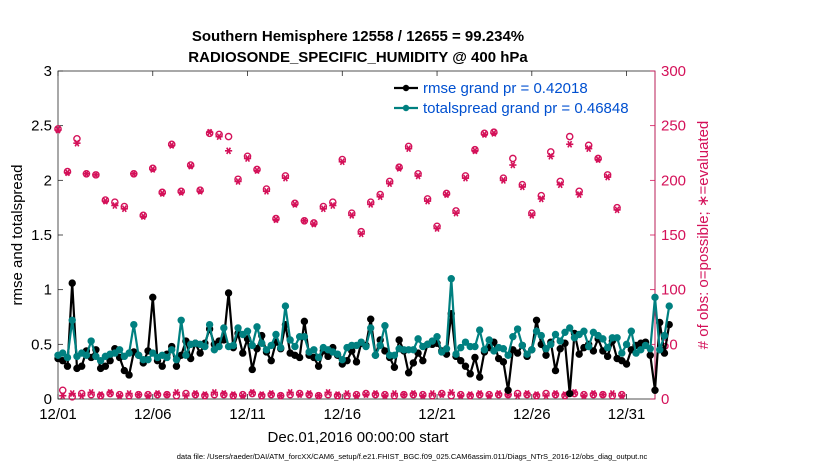 This screenshot has height=470, width=830. I want to click on y-tick-label-left: 1.5, so click(41, 235).